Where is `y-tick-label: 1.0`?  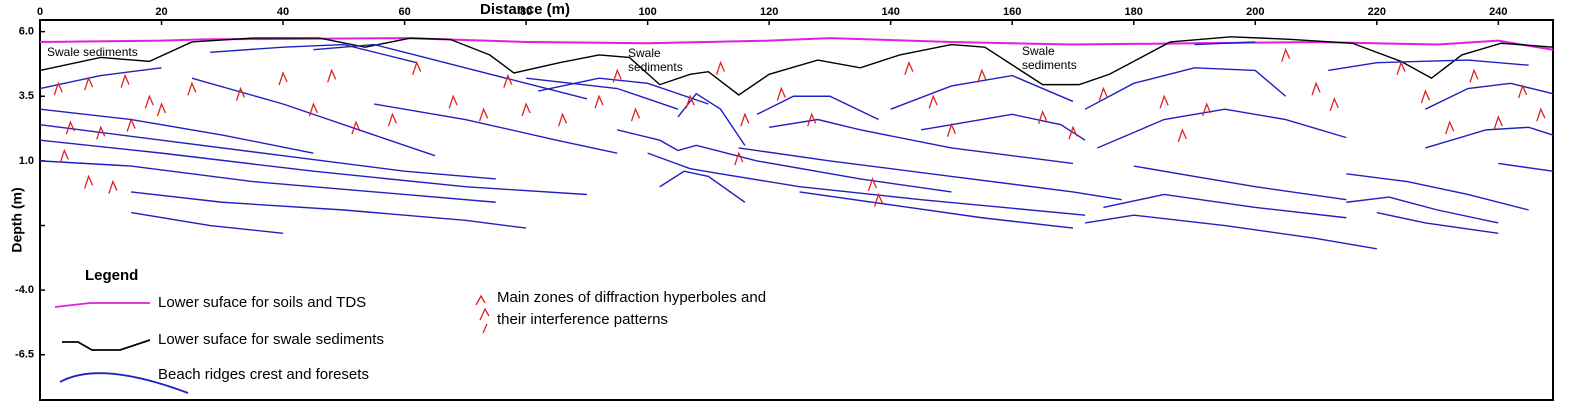
y-tick-label: 1.0 is located at coordinates (26, 161).